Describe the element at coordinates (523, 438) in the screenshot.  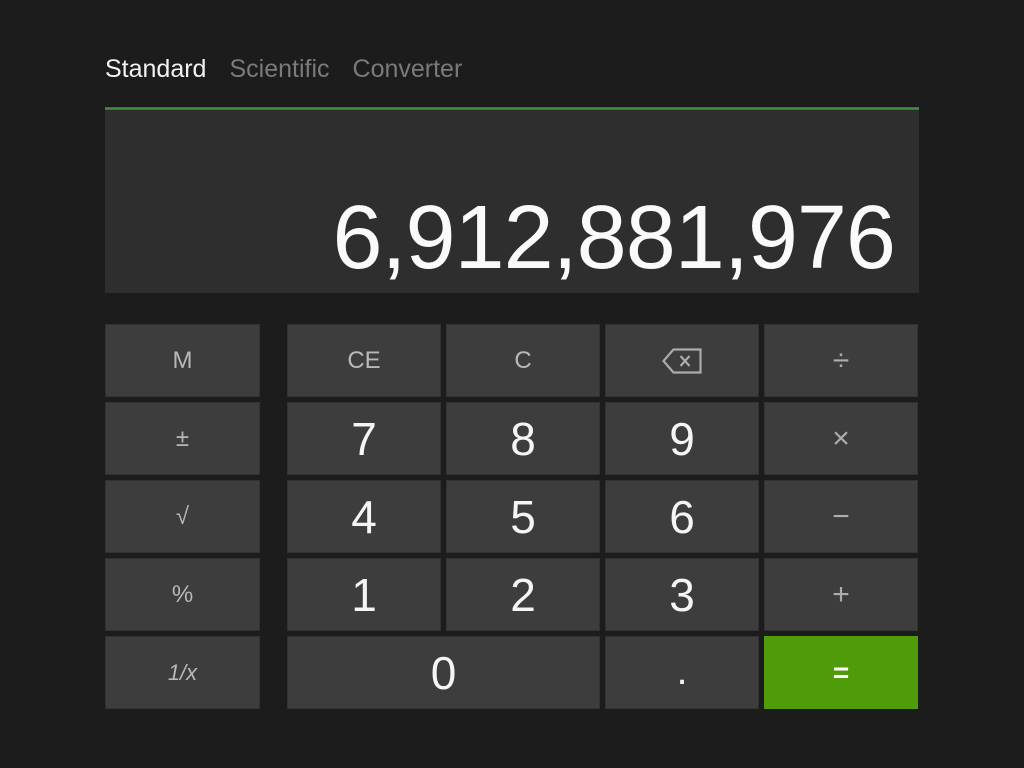
I see `digit-8-button: 8` at that location.